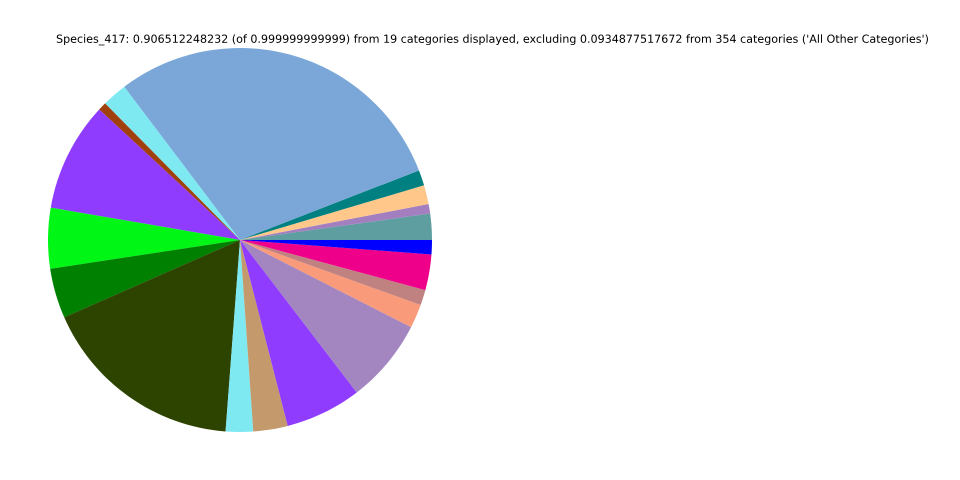  Describe the element at coordinates (492, 40) in the screenshot. I see `text: Species_417: 0.906512248232 (of 0.999999999999) from 19 categories displayed, excluding 0.0934877517672 from 354 categories ('All Other Categories')` at that location.